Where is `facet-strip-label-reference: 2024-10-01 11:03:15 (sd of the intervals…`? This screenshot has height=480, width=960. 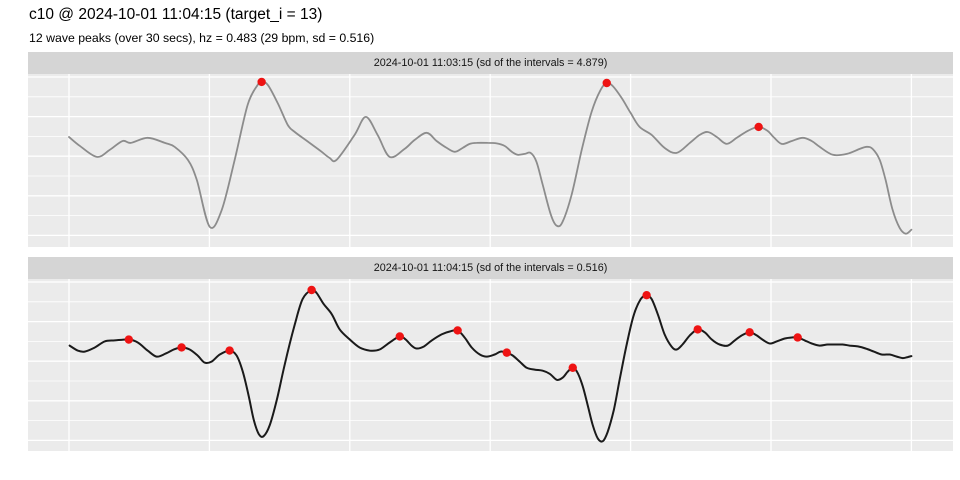
facet-strip-label-reference: 2024-10-01 11:03:15 (sd of the intervals… is located at coordinates (490, 63).